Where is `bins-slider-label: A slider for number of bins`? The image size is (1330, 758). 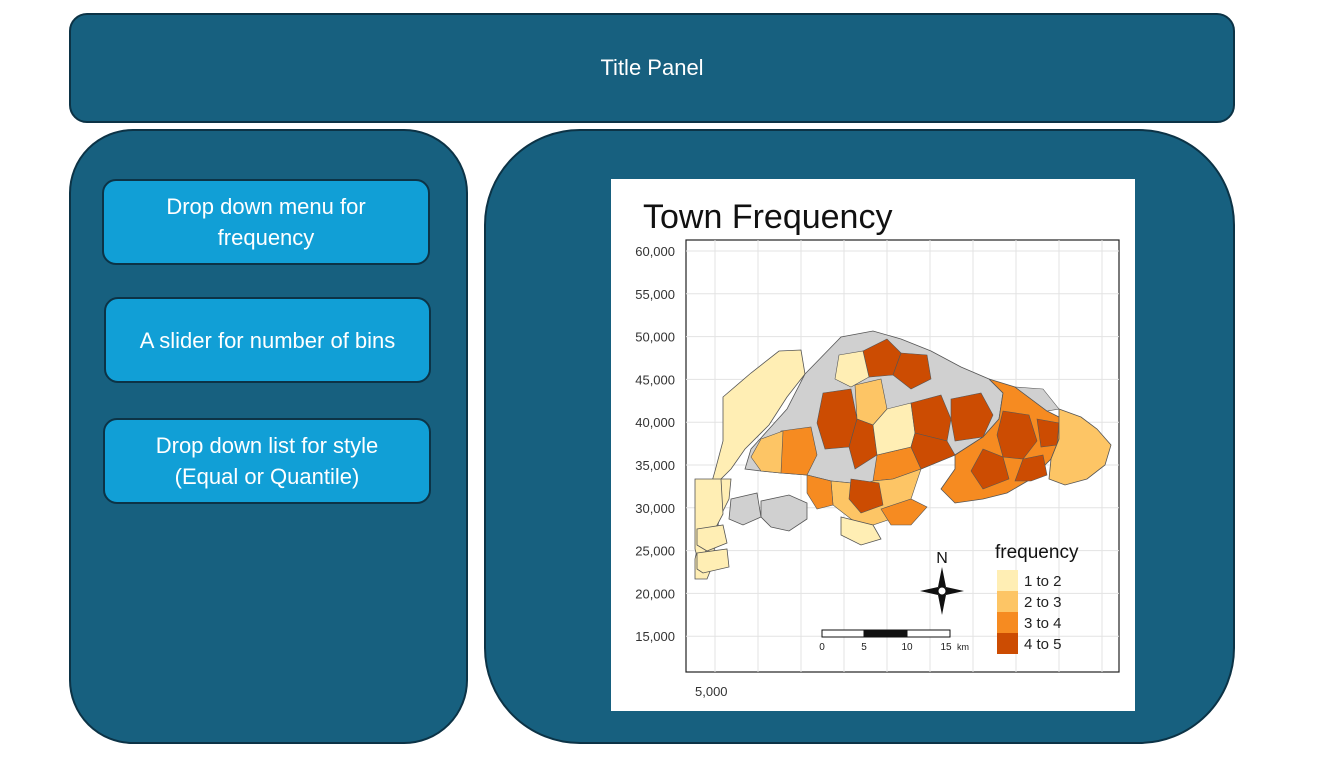 bins-slider-label: A slider for number of bins is located at coordinates (267, 340).